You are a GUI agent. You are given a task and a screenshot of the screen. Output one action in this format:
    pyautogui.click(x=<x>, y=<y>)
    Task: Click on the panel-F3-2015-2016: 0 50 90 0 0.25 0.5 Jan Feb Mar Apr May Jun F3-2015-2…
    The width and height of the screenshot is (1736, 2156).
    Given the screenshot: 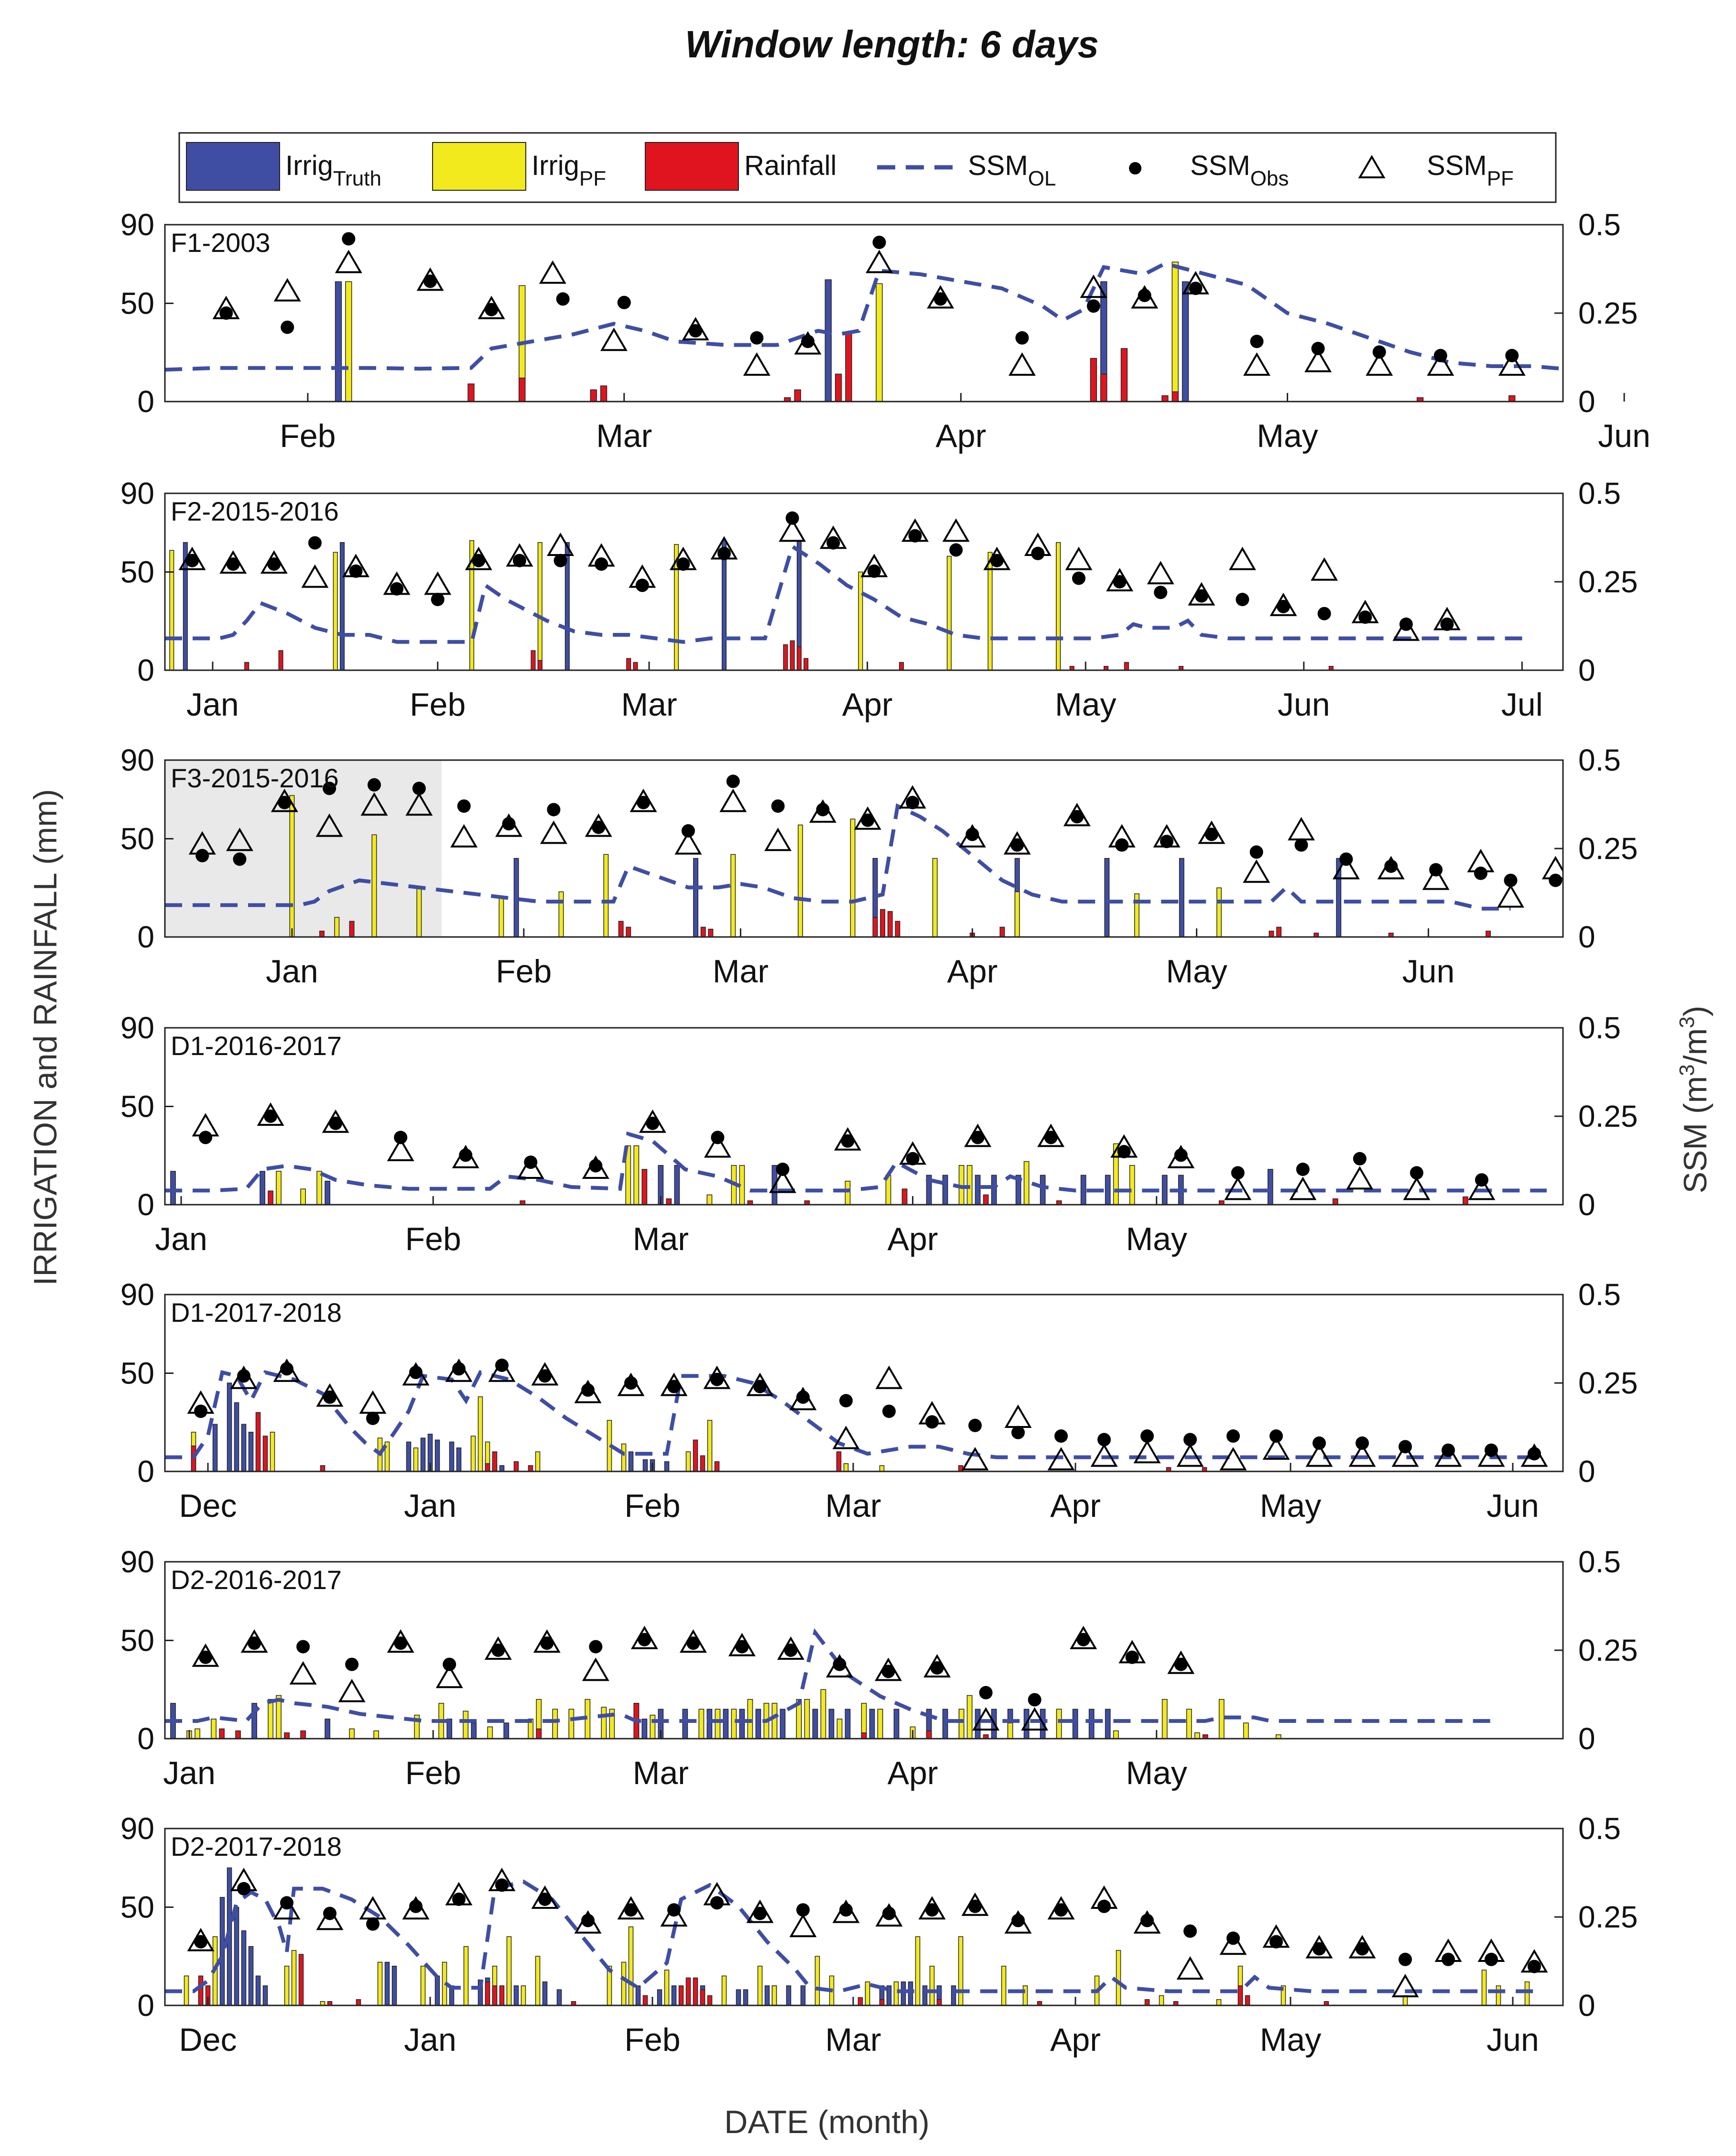 What is the action you would take?
    pyautogui.click(x=879, y=866)
    